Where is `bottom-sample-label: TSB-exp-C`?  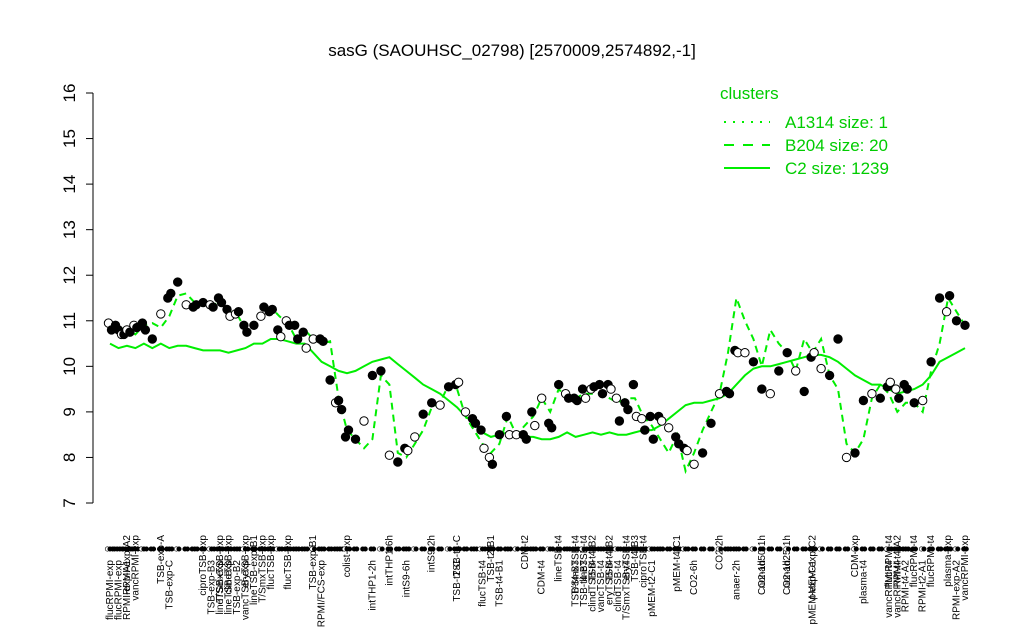
bottom-sample-label: TSB-exp-C is located at coordinates (169, 584).